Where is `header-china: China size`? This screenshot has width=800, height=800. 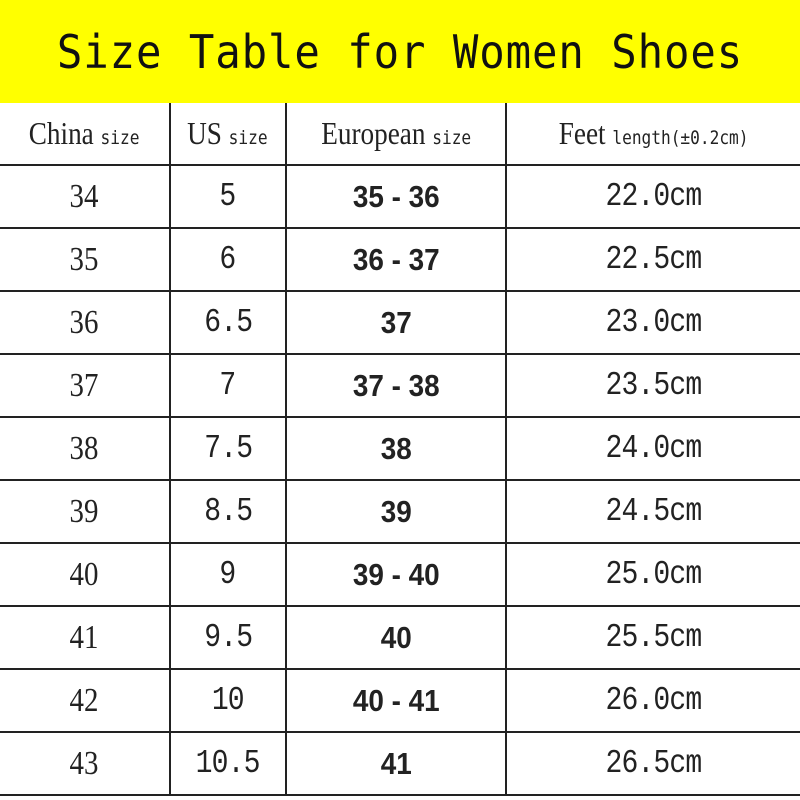
header-china: China size is located at coordinates (85, 134).